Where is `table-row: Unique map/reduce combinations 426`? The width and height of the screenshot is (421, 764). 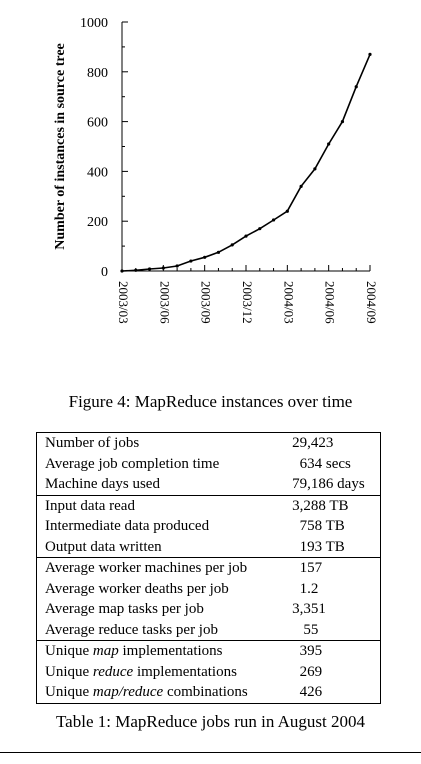 table-row: Unique map/reduce combinations 426 is located at coordinates (209, 692).